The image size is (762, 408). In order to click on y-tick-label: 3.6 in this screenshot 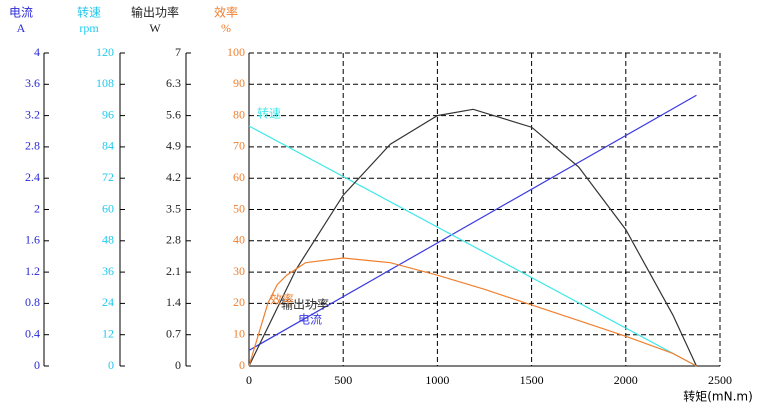, I will do `click(32, 83)`.